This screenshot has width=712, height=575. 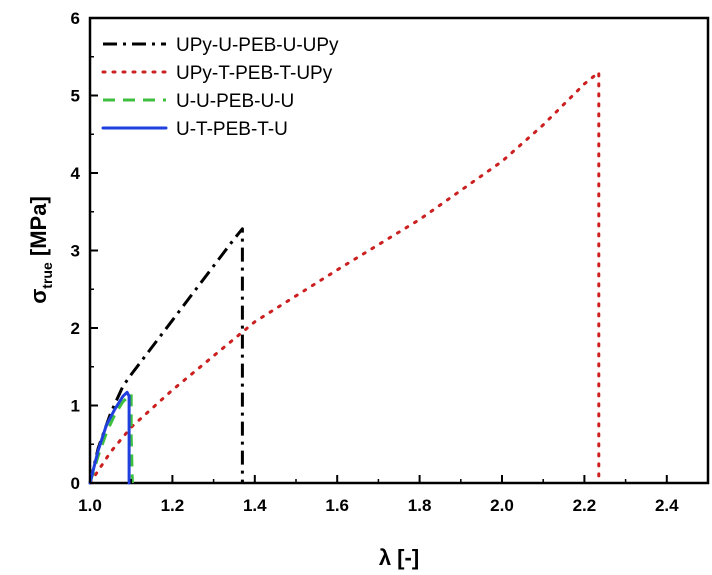 I want to click on y-tick-label: 4, so click(x=76, y=173).